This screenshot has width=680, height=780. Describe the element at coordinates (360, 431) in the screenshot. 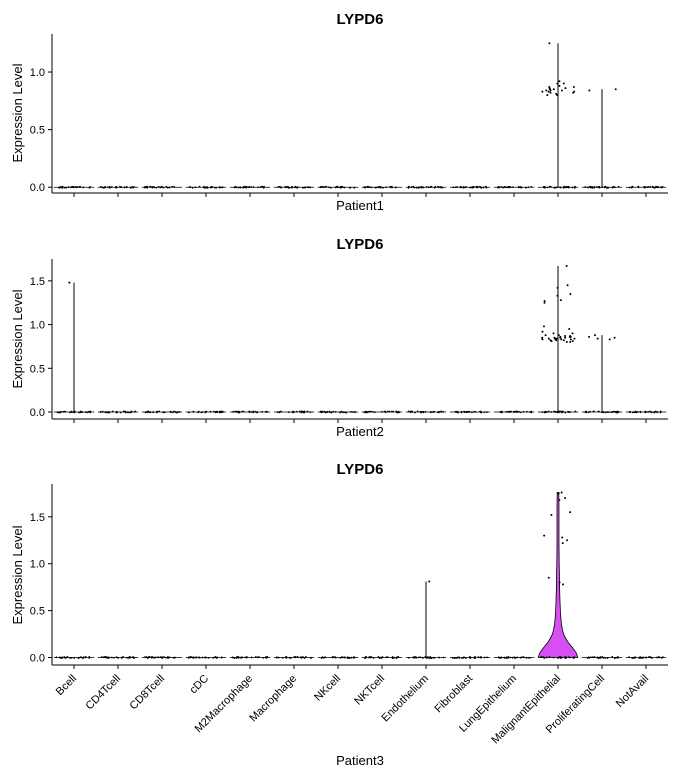

I see `x-axis-title: Patient2` at that location.